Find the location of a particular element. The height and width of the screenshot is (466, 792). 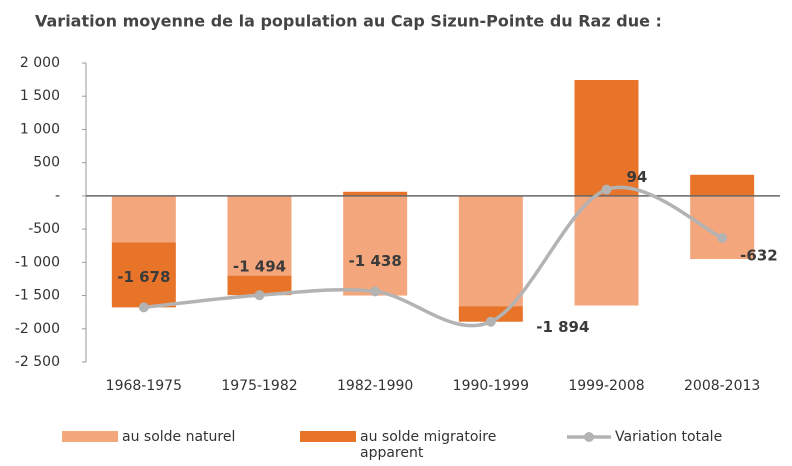

y-tick-label: 1 000 is located at coordinates (40, 129).